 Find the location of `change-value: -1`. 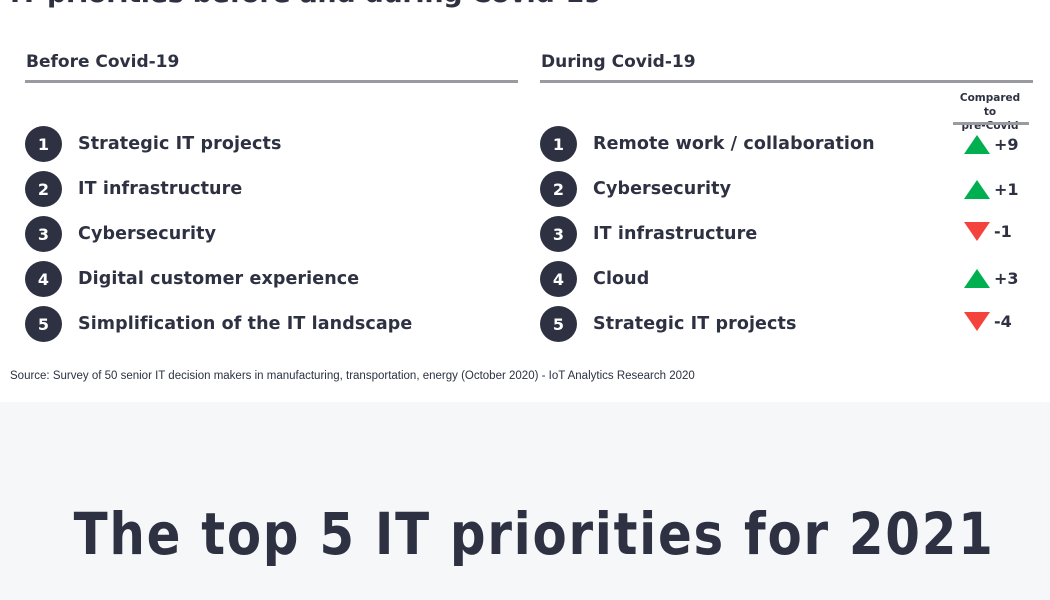

change-value: -1 is located at coordinates (1003, 231).